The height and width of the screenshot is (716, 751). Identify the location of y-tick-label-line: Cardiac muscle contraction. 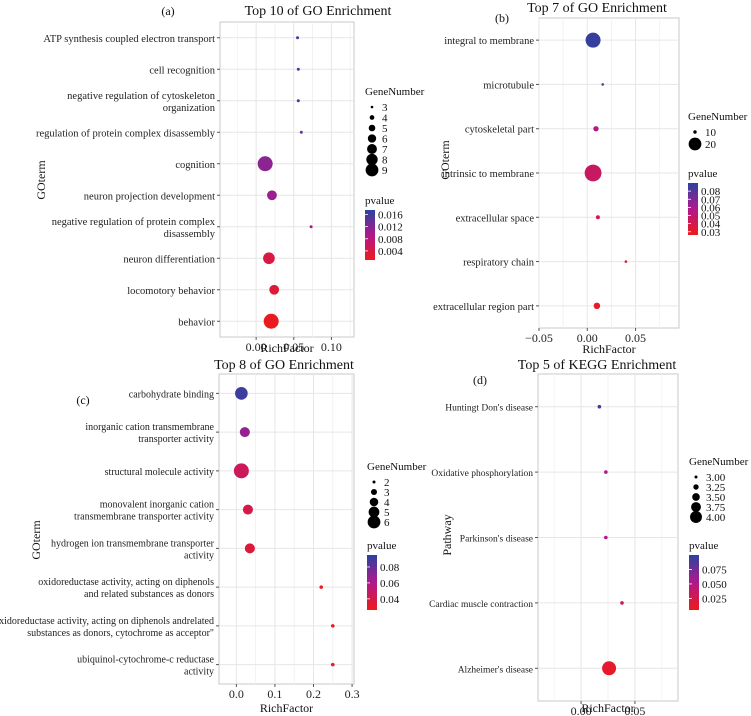
(481, 605).